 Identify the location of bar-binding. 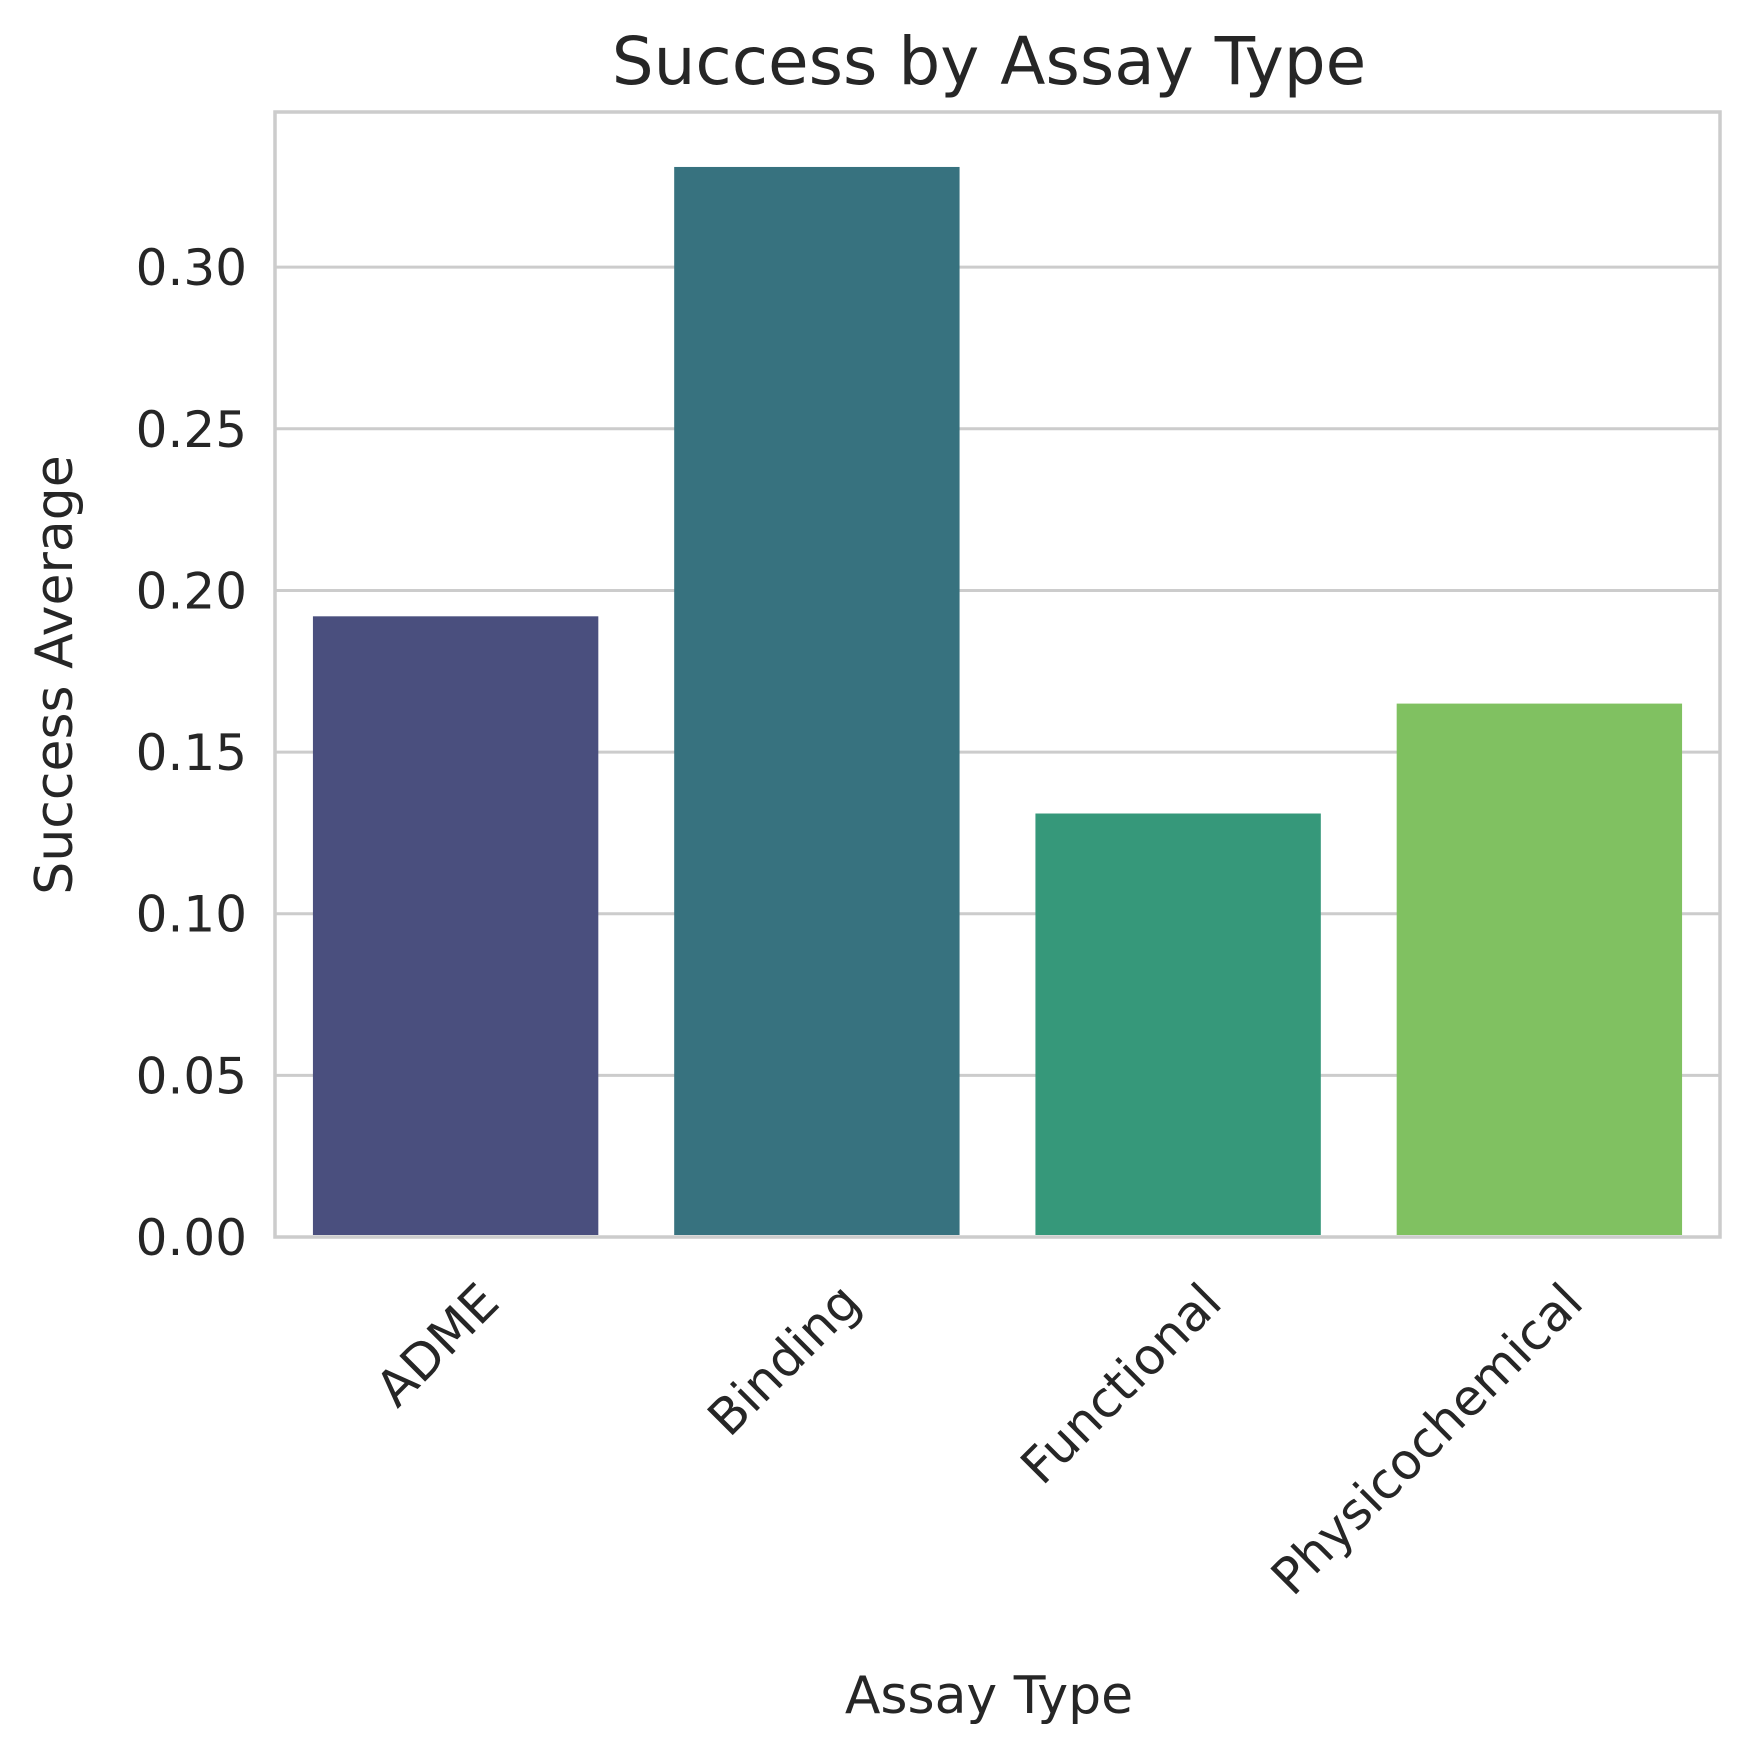
(817, 700).